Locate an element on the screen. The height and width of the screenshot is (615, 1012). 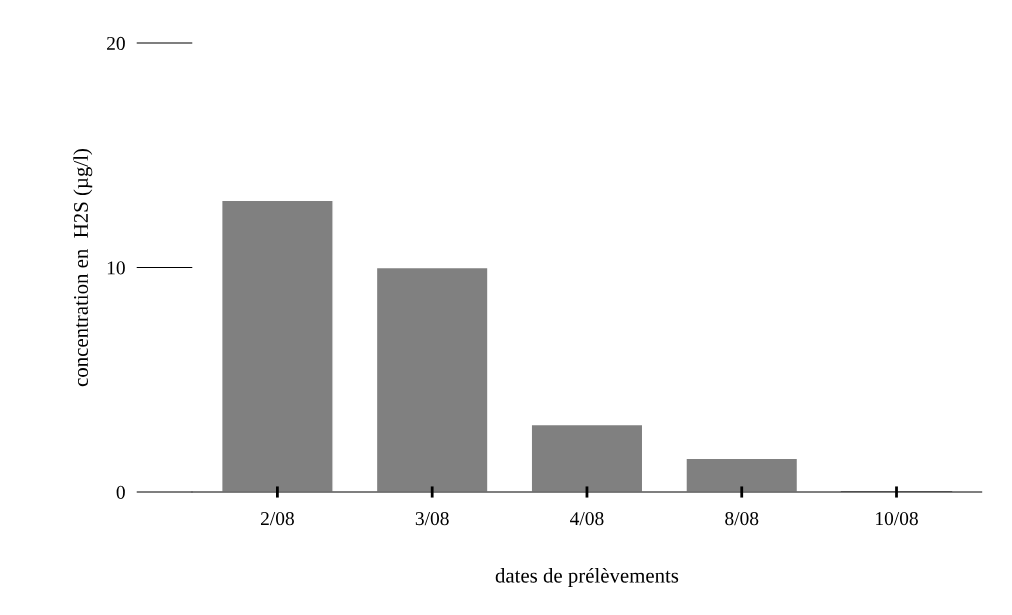
y-axis-title: concentration en H2S (µg/l) is located at coordinates (83, 268).